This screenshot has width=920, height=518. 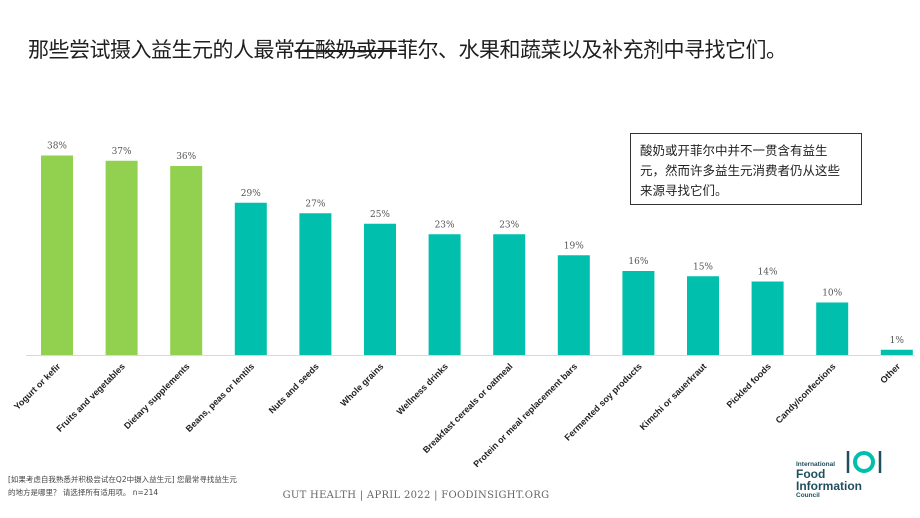 I want to click on category-label: Whole grains, so click(x=361, y=384).